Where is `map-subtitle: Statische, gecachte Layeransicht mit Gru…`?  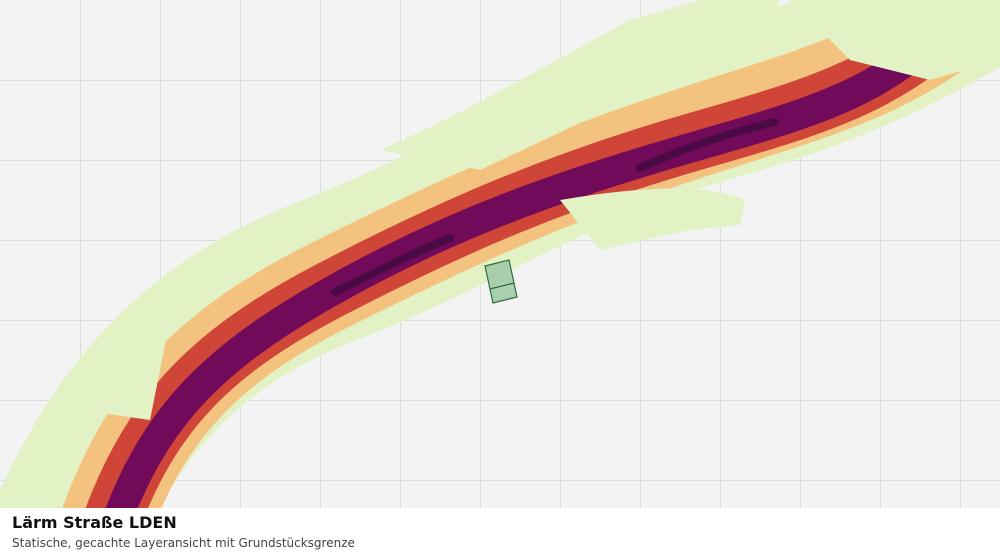
map-subtitle: Statische, gecachte Layeransicht mit Gru… is located at coordinates (183, 543).